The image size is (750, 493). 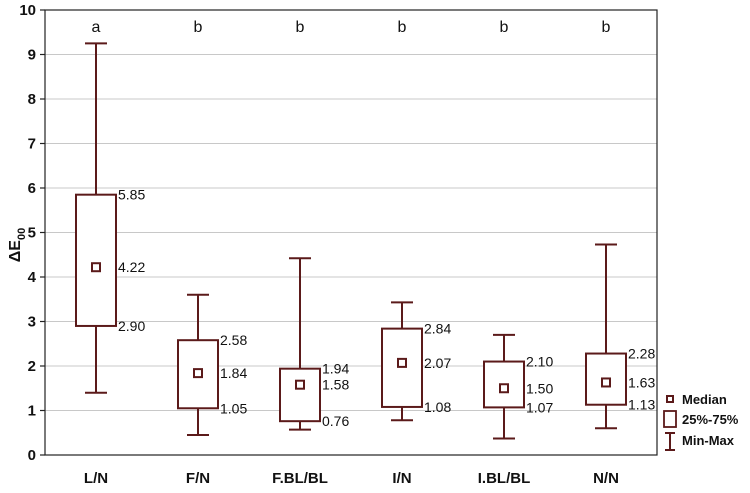 What do you see at coordinates (641, 354) in the screenshot?
I see `q3-label: 2.28` at bounding box center [641, 354].